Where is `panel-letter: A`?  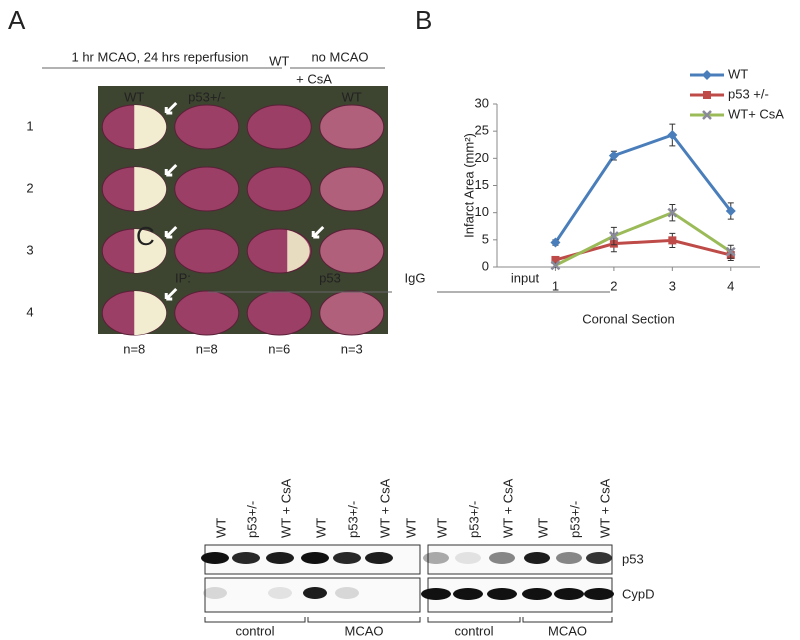 panel-letter: A is located at coordinates (17, 20).